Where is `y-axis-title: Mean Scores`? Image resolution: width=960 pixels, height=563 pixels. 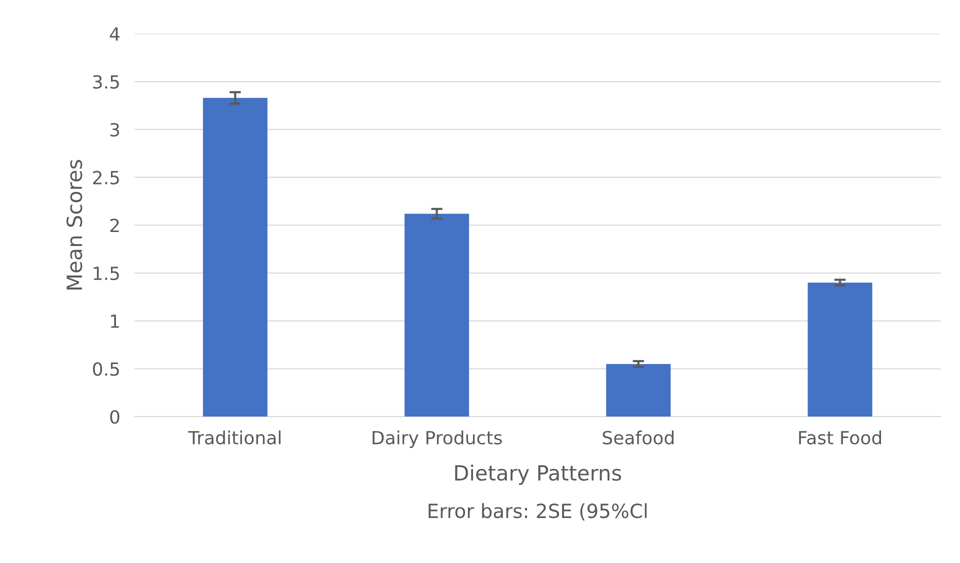
y-axis-title: Mean Scores is located at coordinates (74, 225).